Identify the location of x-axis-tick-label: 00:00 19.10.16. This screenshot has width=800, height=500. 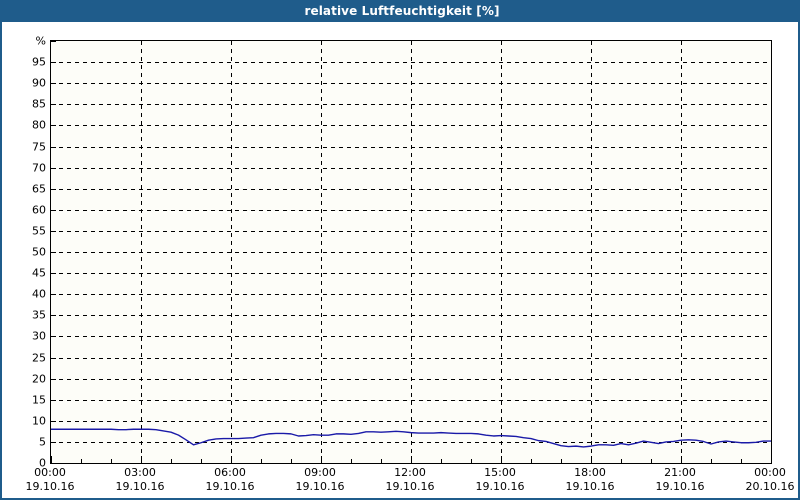
(50, 479).